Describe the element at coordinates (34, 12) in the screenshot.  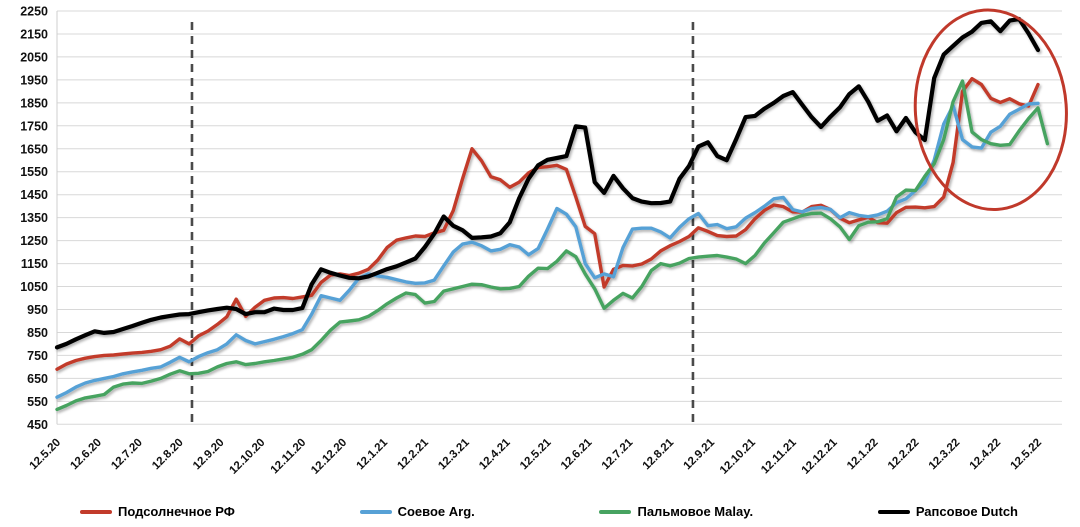
I see `y-tick-label: 2250` at that location.